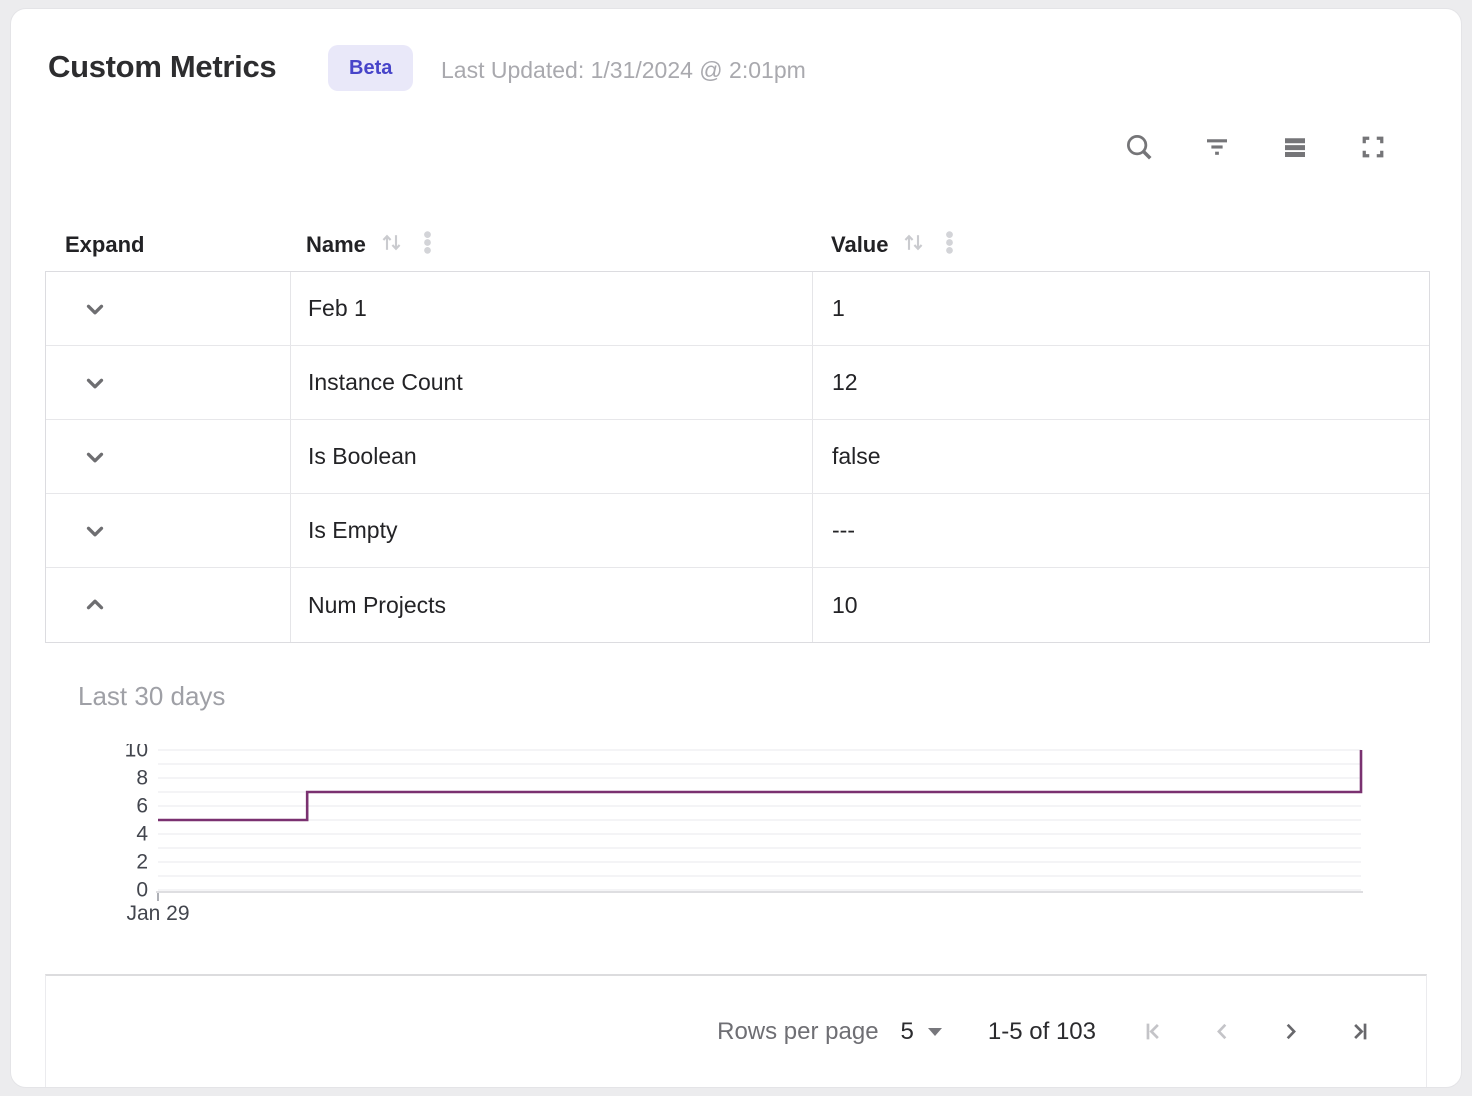  Describe the element at coordinates (1139, 147) in the screenshot. I see `search-icon` at that location.